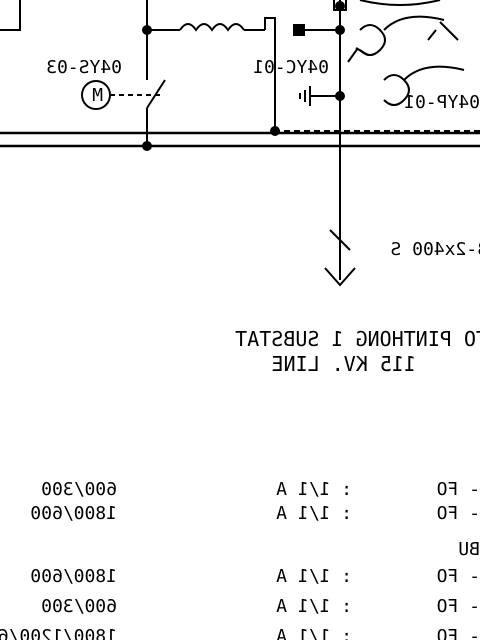 The image size is (480, 640). I want to click on ratio-row-1-desc: - FO, so click(458, 489).